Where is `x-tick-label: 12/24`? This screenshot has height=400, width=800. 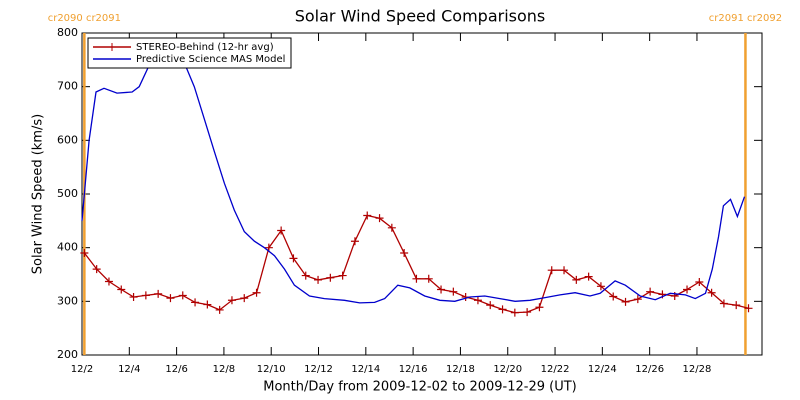 x-tick-label: 12/24 is located at coordinates (602, 369).